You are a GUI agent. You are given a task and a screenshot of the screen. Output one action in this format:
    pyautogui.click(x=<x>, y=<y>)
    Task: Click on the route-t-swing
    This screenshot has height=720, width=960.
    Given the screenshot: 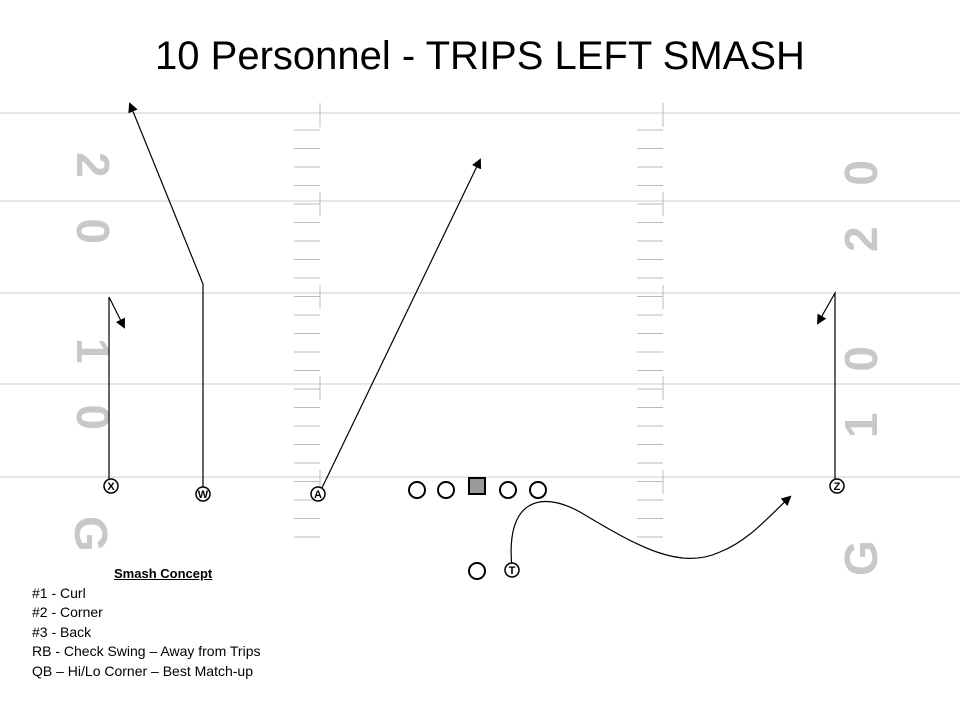 What is the action you would take?
    pyautogui.click(x=651, y=532)
    